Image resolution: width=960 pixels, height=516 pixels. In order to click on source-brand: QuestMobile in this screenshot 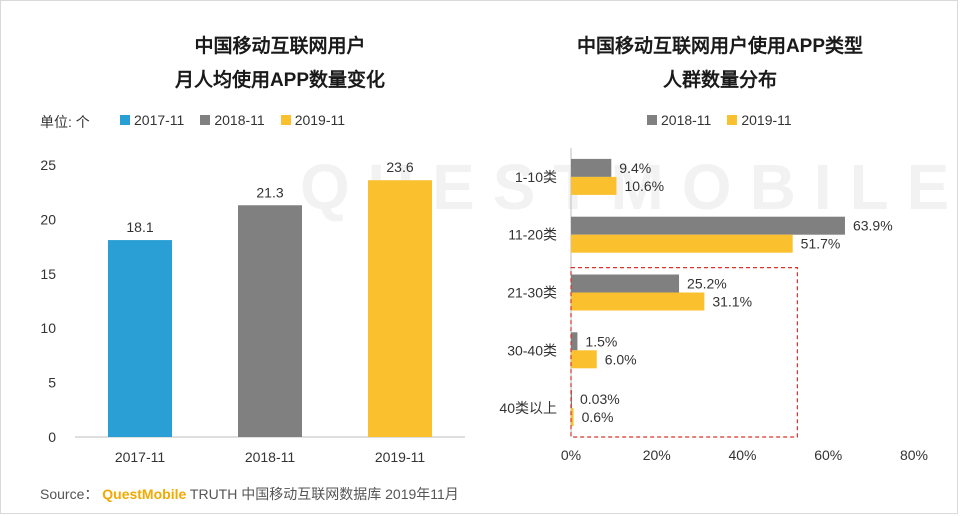, I will do `click(144, 494)`.